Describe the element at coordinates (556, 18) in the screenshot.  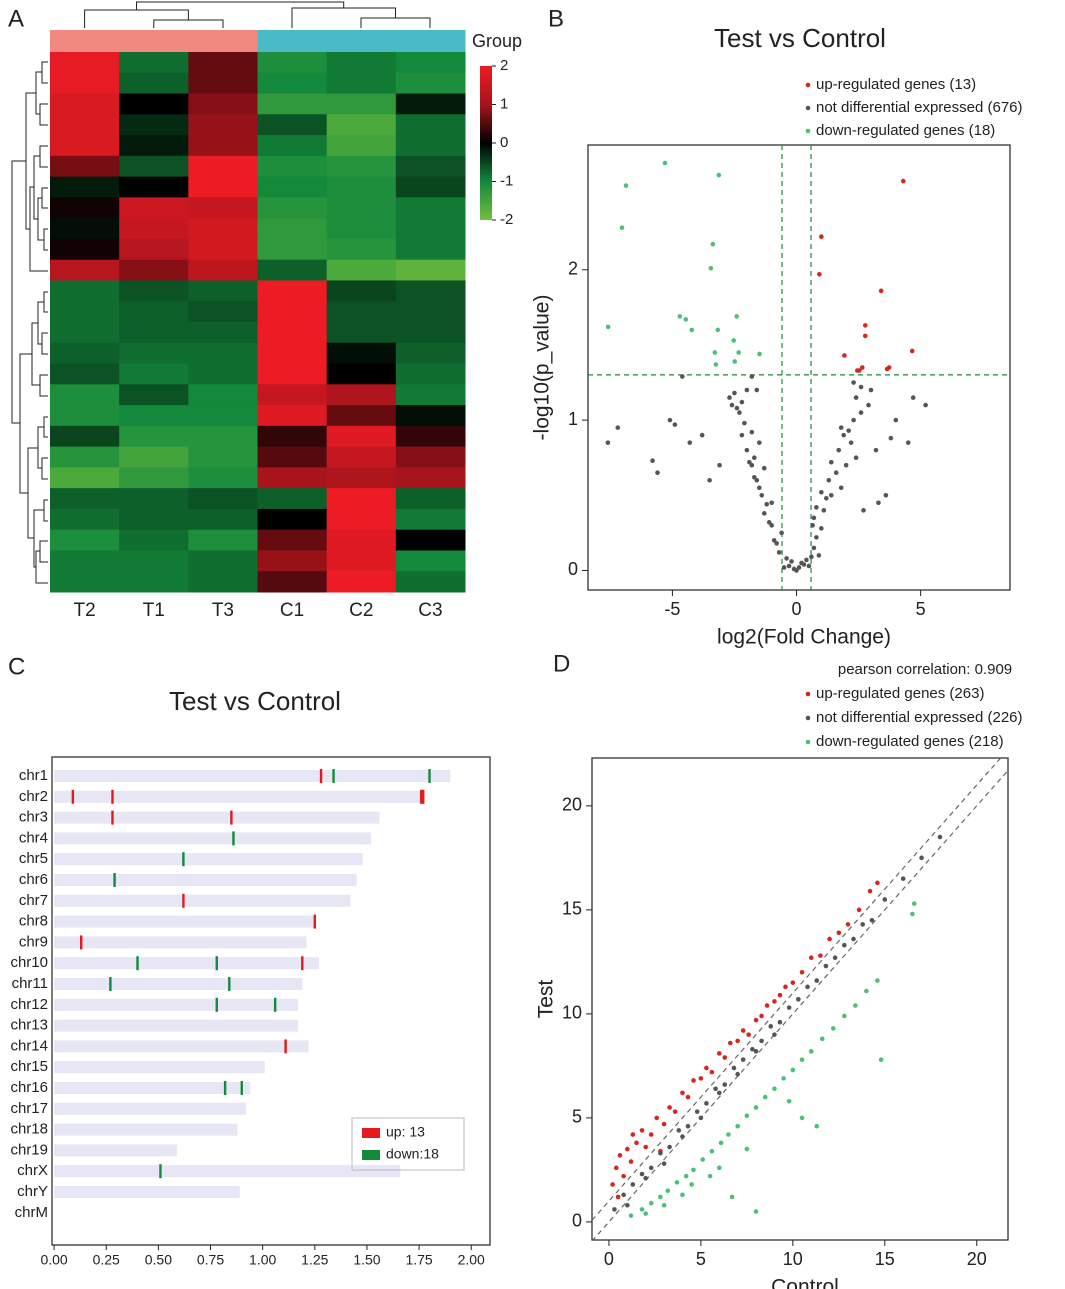
I see `panel-letter: B` at that location.